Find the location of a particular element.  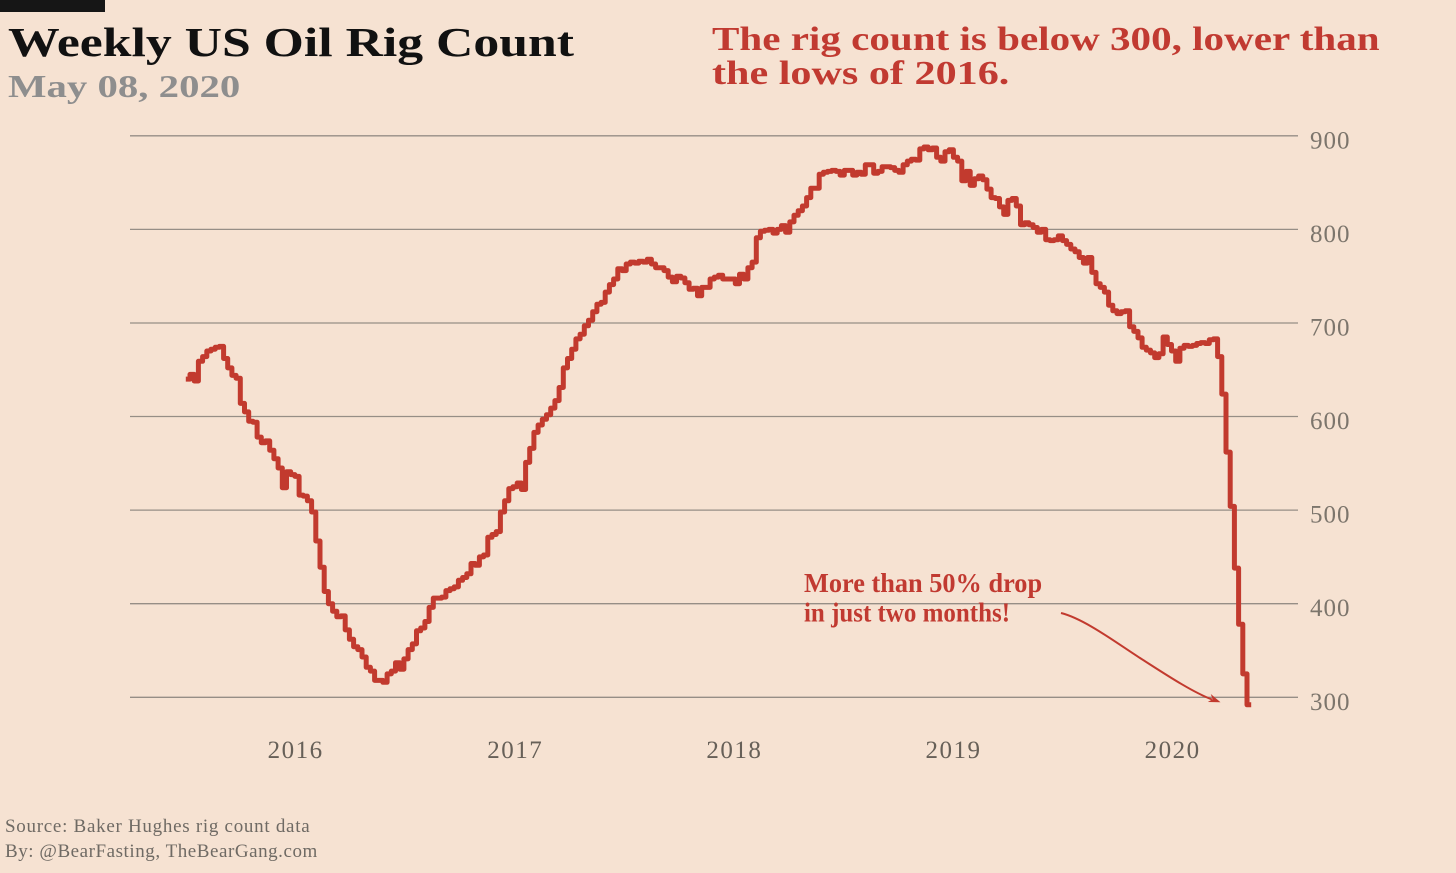

svg-text: 2018 is located at coordinates (734, 750).